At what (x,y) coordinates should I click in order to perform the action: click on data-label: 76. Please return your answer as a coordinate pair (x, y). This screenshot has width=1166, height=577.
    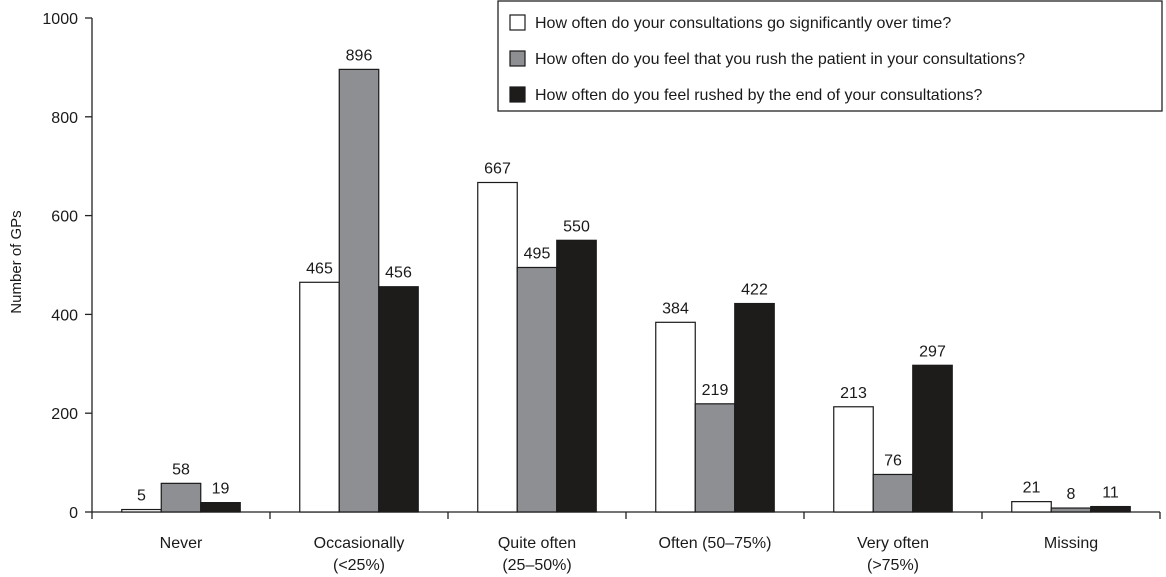
    Looking at the image, I should click on (893, 460).